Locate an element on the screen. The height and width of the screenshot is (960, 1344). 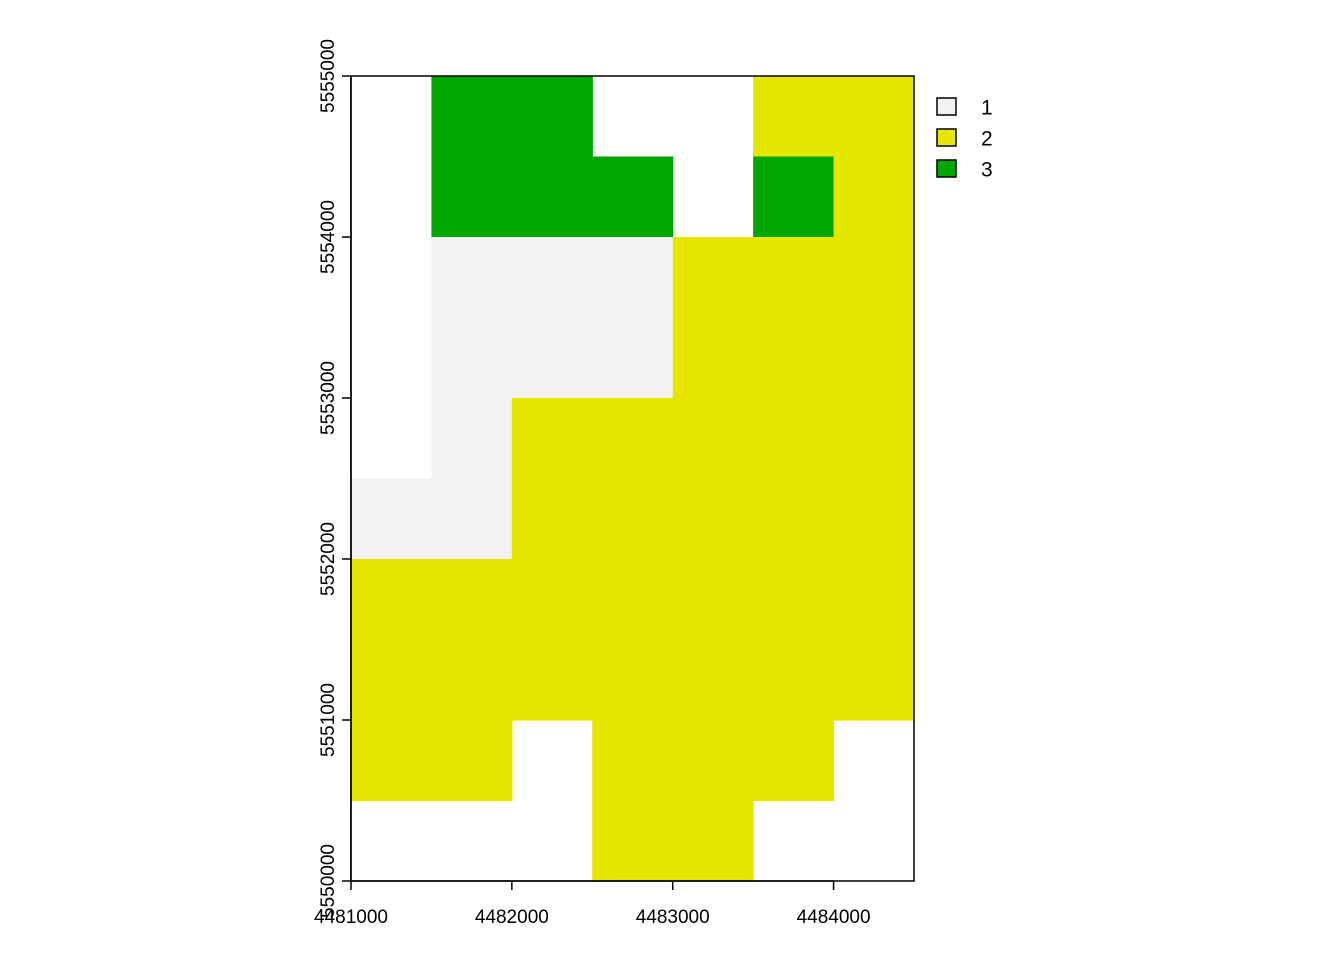
legend-label-1: 1 is located at coordinates (987, 108).